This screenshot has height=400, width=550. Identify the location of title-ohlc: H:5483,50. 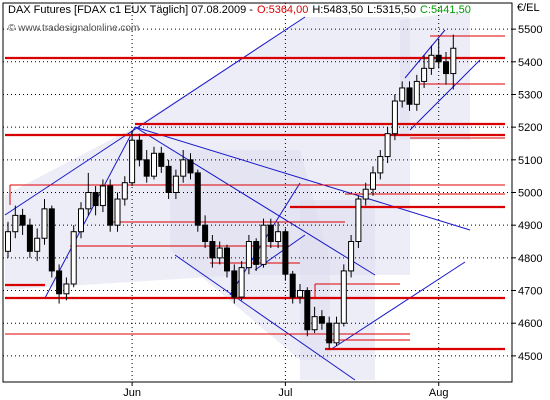
(337, 10).